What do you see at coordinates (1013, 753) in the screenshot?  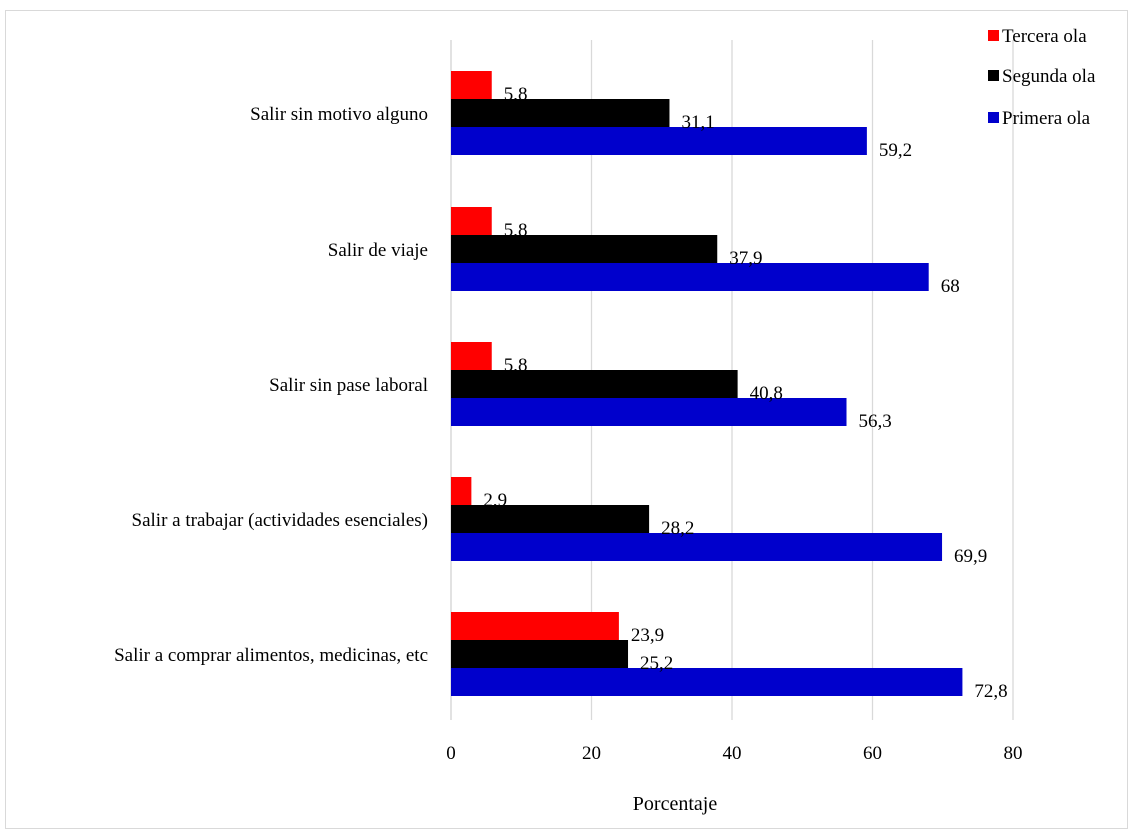 I see `x-tick-label: 80` at bounding box center [1013, 753].